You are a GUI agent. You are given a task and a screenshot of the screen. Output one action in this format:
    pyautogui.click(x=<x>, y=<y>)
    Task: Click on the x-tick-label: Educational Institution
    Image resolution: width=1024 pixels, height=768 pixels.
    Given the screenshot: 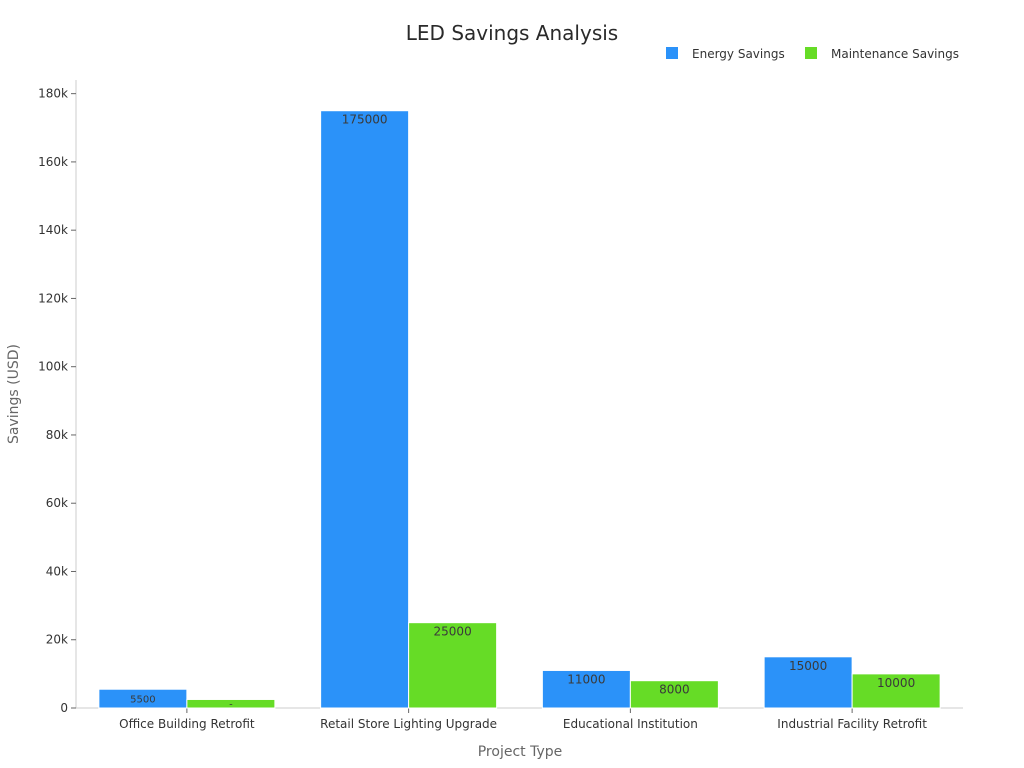 What is the action you would take?
    pyautogui.click(x=630, y=724)
    